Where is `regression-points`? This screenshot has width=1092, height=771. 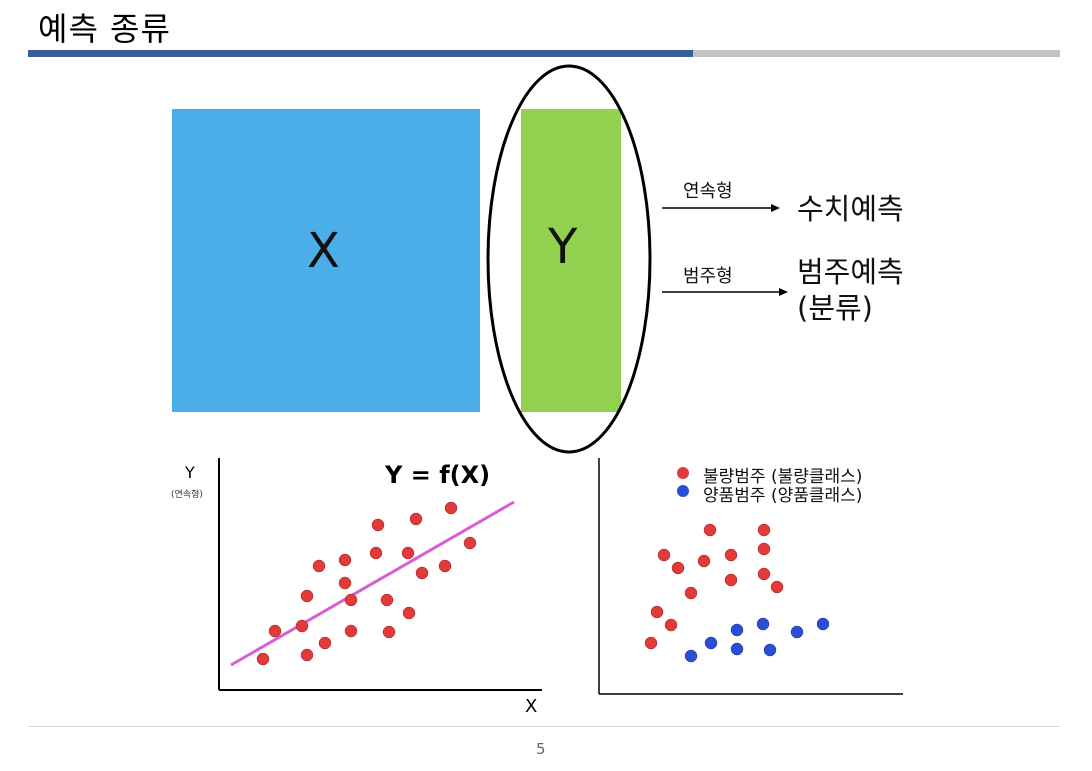
regression-points is located at coordinates (366, 583).